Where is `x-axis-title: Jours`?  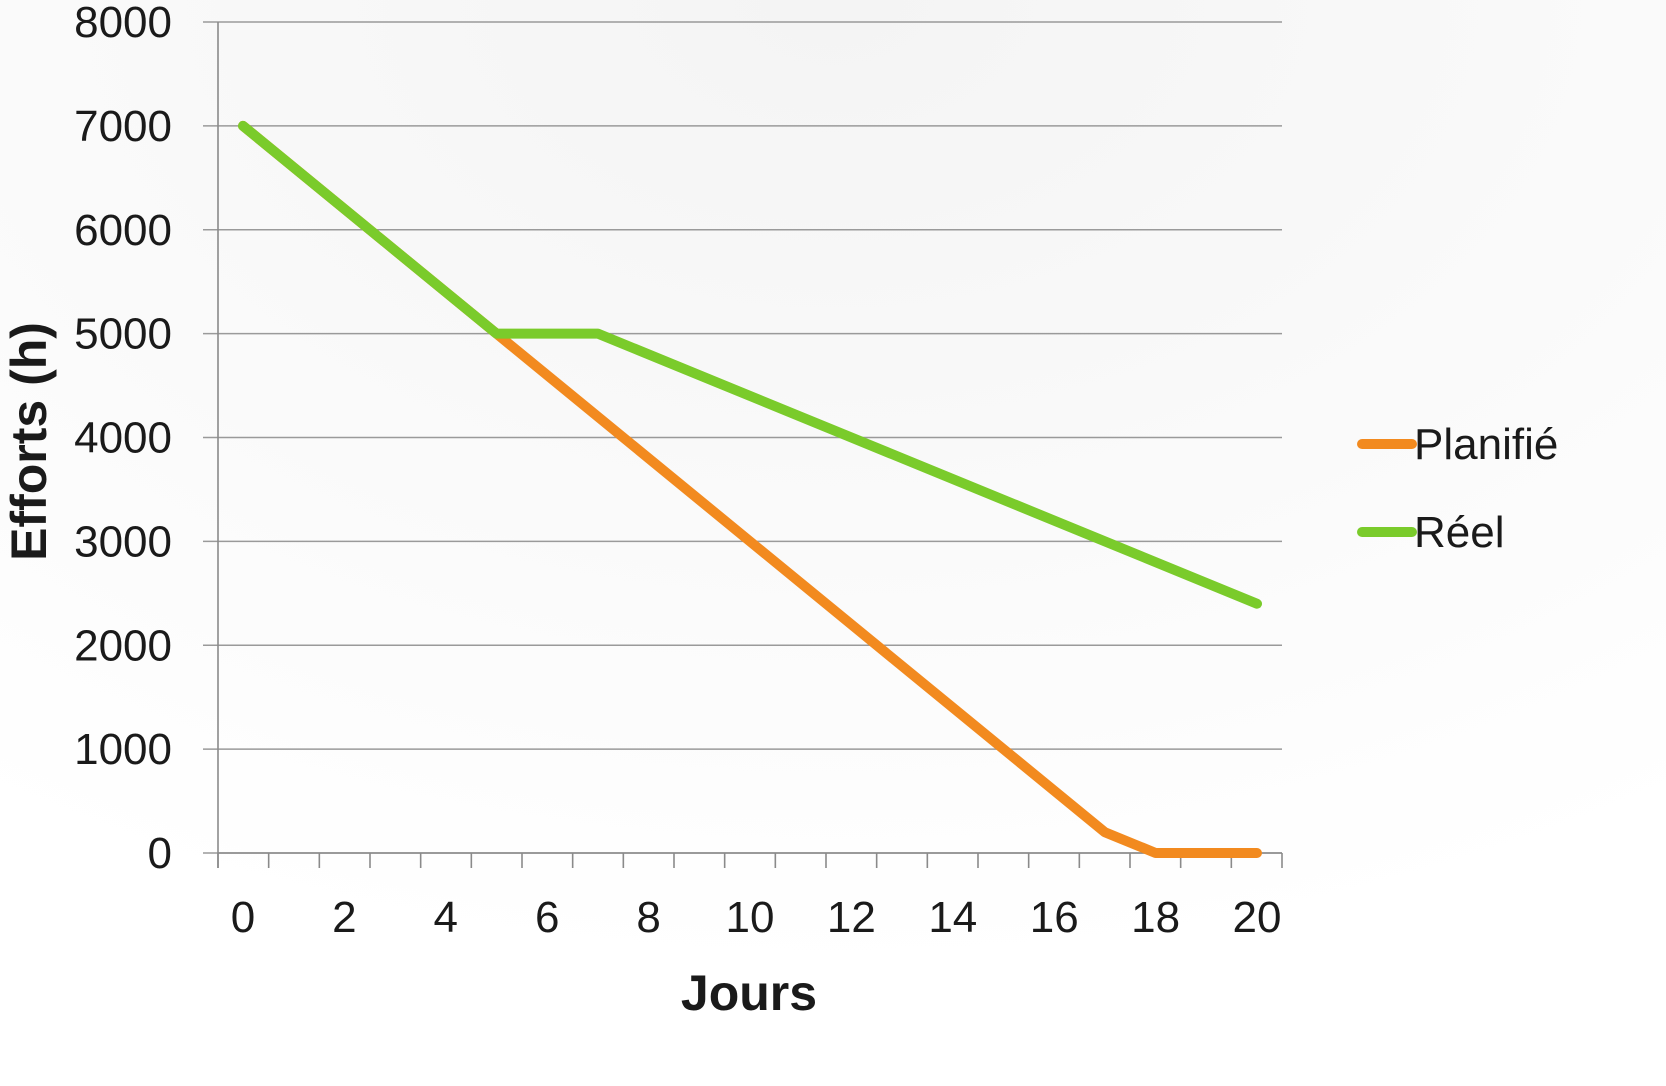
x-axis-title: Jours is located at coordinates (749, 993).